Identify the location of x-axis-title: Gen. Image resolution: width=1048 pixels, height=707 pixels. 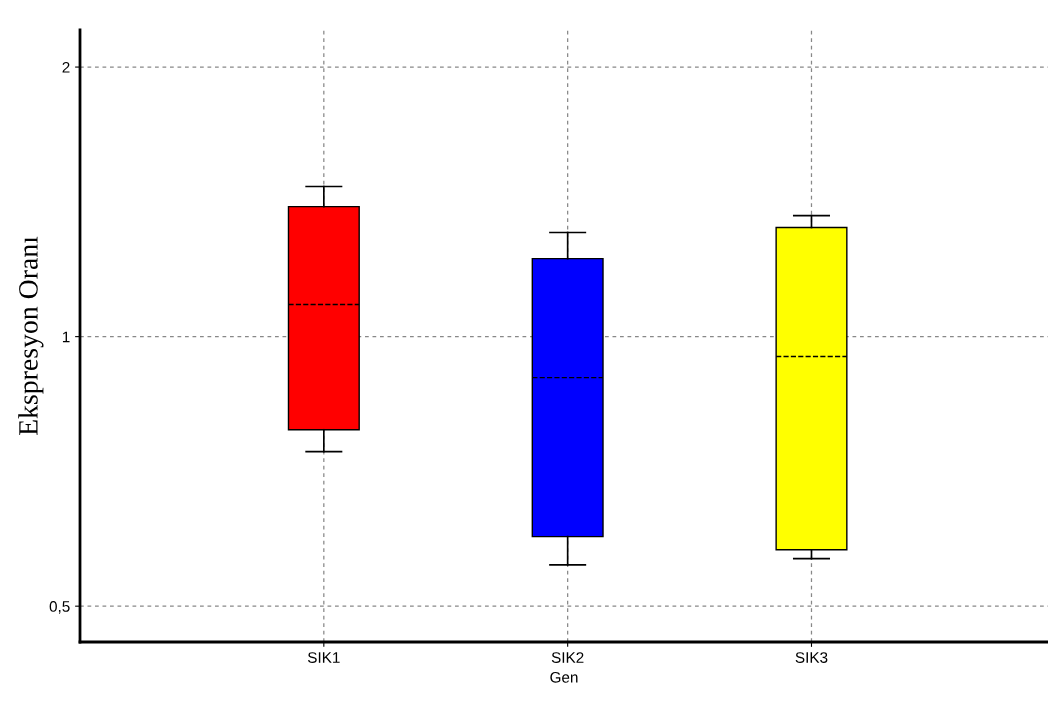
(564, 677).